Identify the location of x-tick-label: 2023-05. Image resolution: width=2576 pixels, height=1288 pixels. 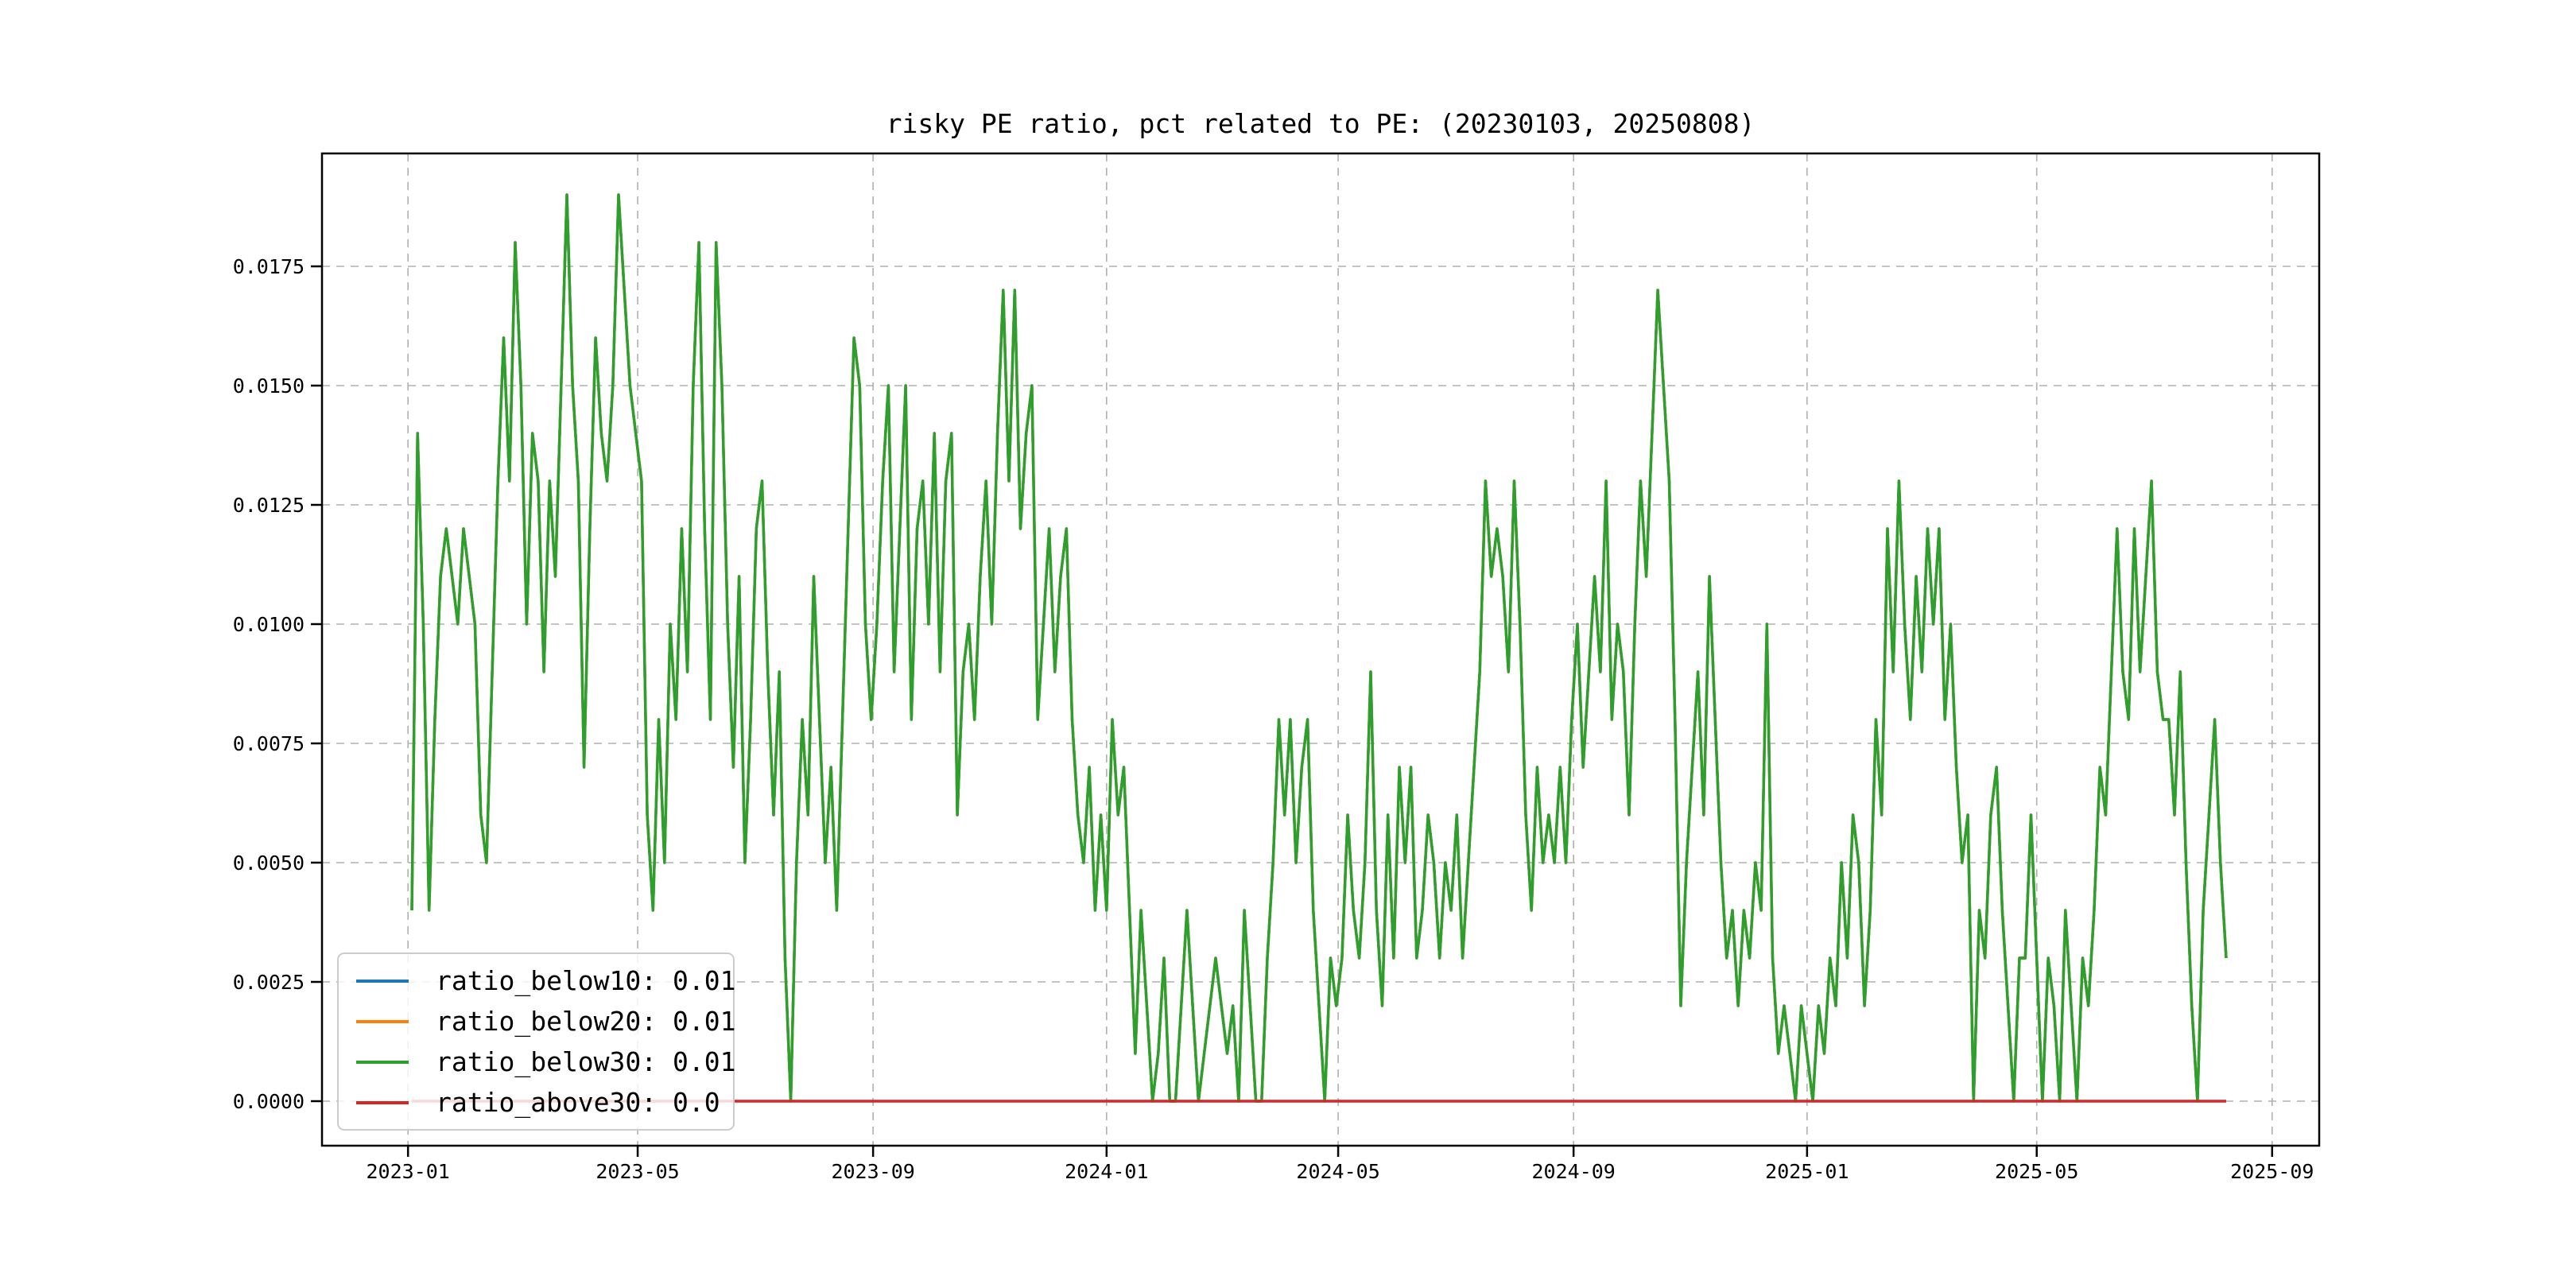
(638, 1171).